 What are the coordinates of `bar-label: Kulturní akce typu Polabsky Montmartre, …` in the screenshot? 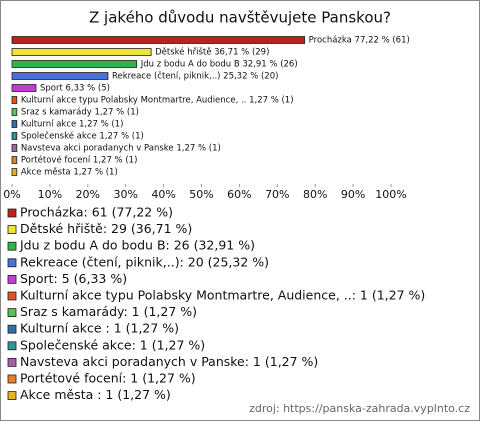 It's located at (157, 101).